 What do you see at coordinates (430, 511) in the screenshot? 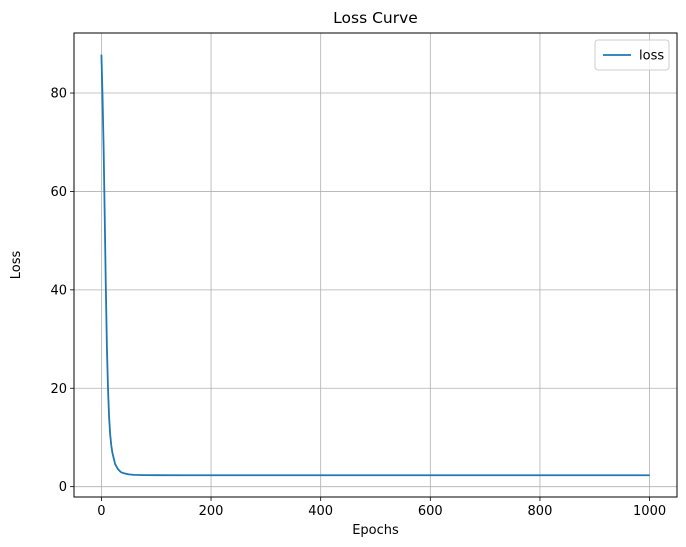
I see `x-tick-label: 600` at bounding box center [430, 511].